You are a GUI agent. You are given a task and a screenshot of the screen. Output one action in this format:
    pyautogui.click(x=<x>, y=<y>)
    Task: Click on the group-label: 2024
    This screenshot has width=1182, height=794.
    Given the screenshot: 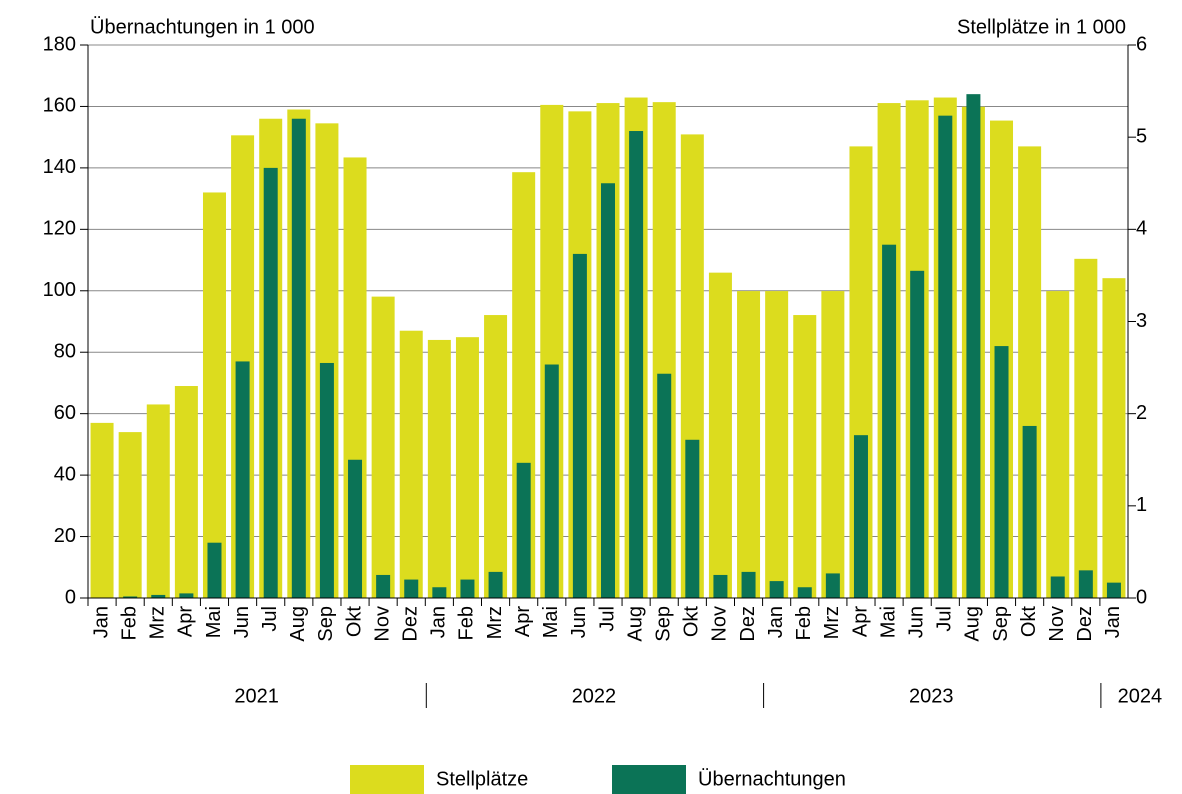 What is the action you would take?
    pyautogui.click(x=1140, y=696)
    